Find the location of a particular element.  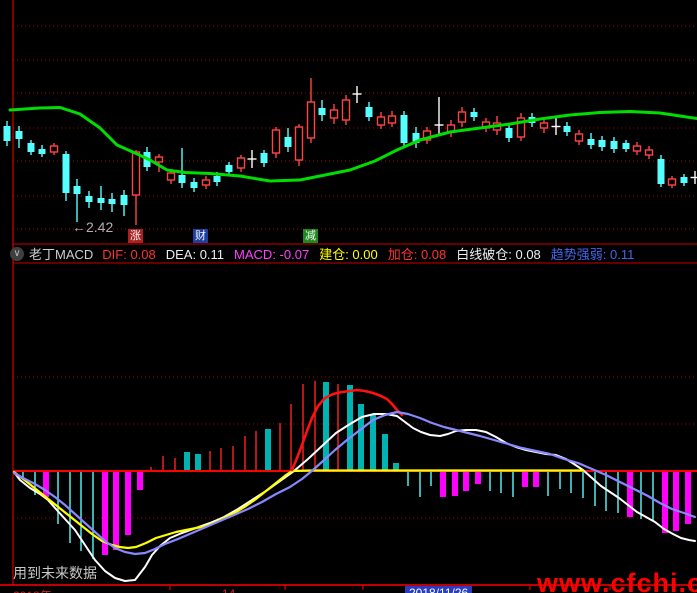

indicator-field: 加仓: 0.08 is located at coordinates (417, 254).